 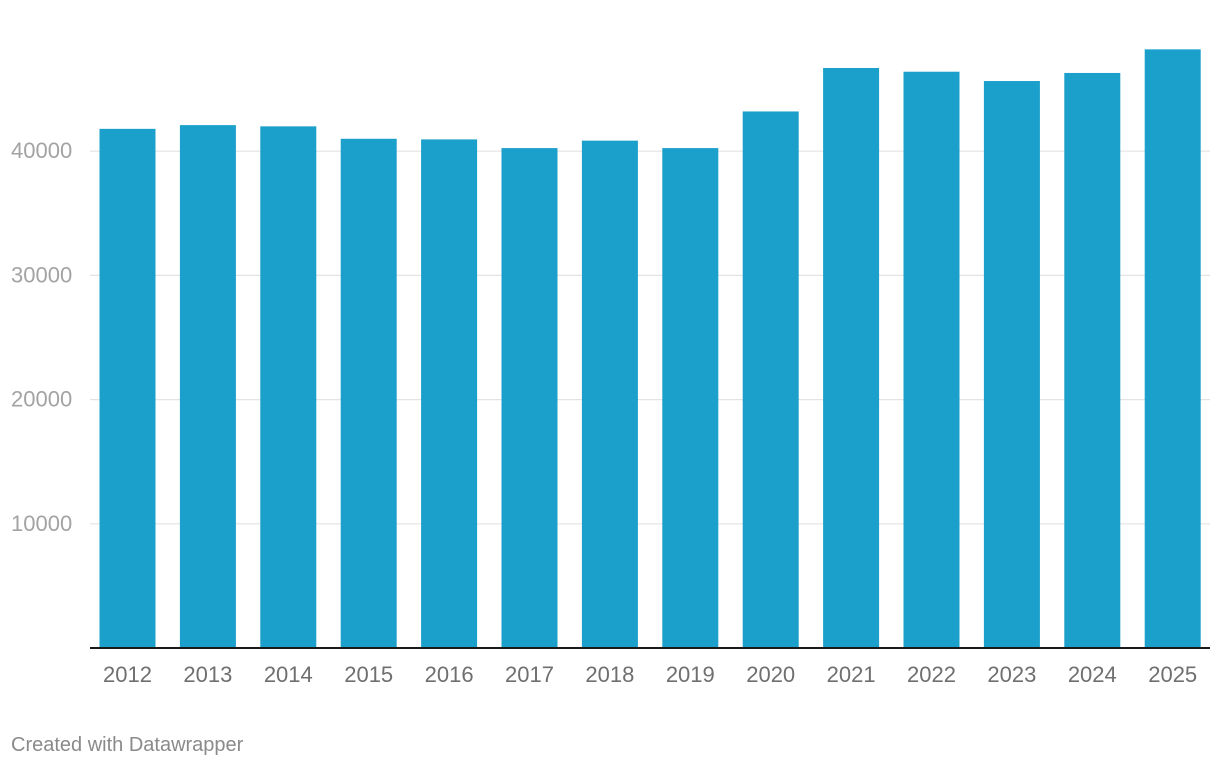 What do you see at coordinates (851, 357) in the screenshot?
I see `bar-2021` at bounding box center [851, 357].